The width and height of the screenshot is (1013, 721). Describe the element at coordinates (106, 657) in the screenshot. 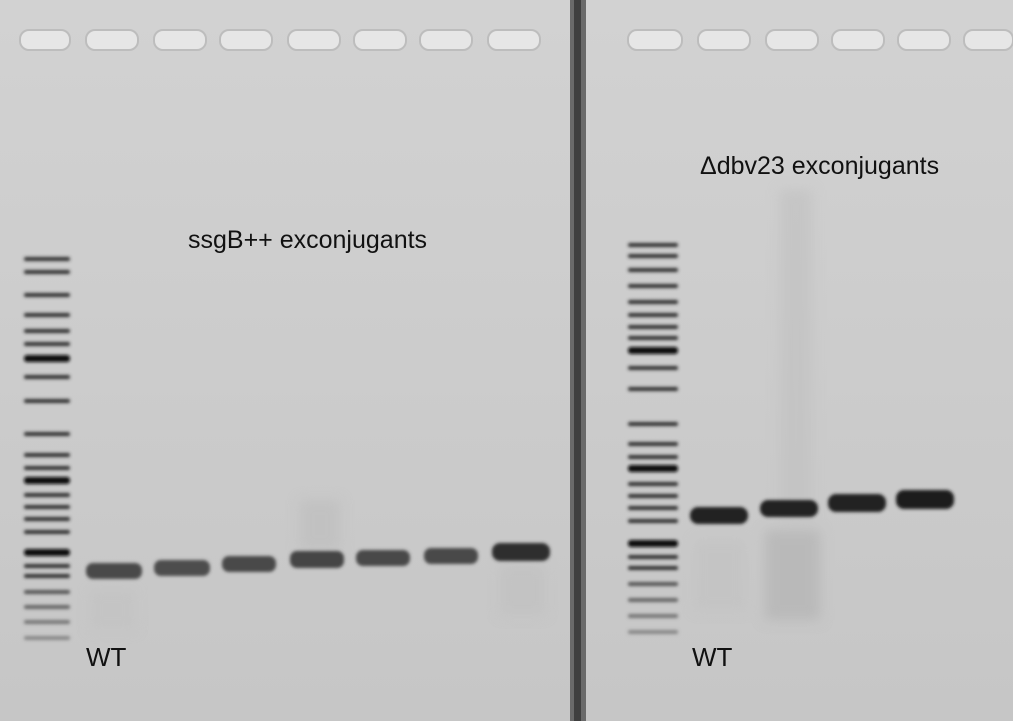

I see `left-wt-label: WT` at that location.